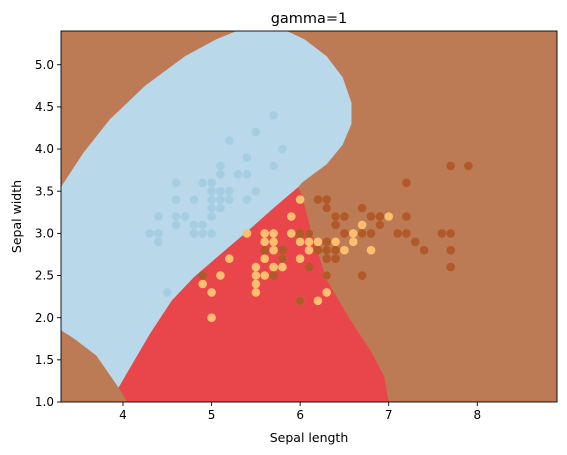 The image size is (567, 455). I want to click on y-axis-label: Sepal width, so click(16, 216).